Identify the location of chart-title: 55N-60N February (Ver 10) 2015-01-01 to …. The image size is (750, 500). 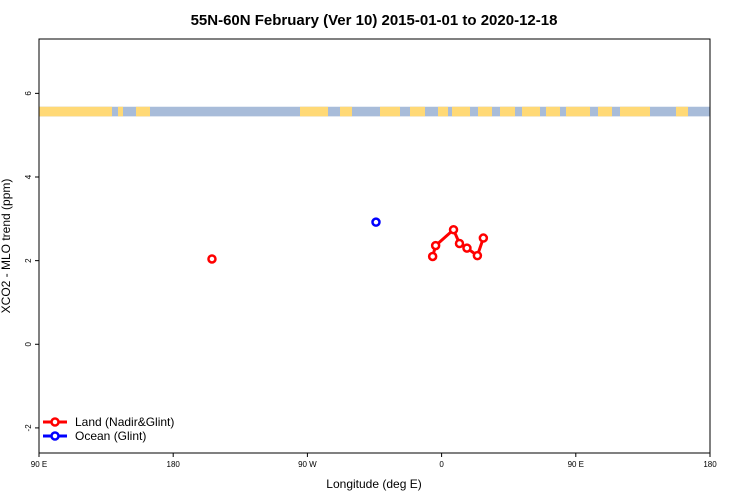
(374, 20).